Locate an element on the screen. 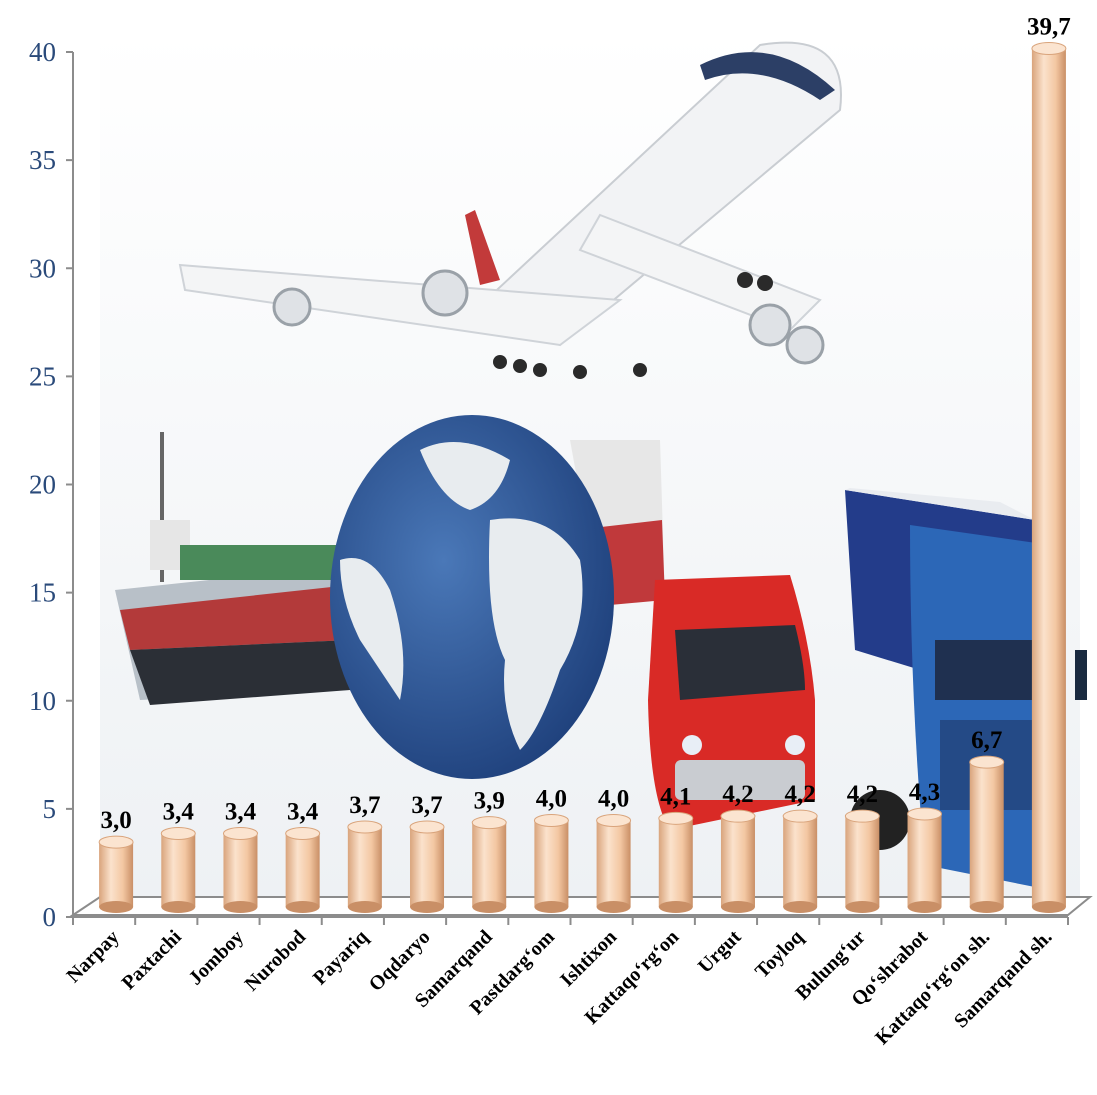  category-label: Paxtachi is located at coordinates (152, 960).